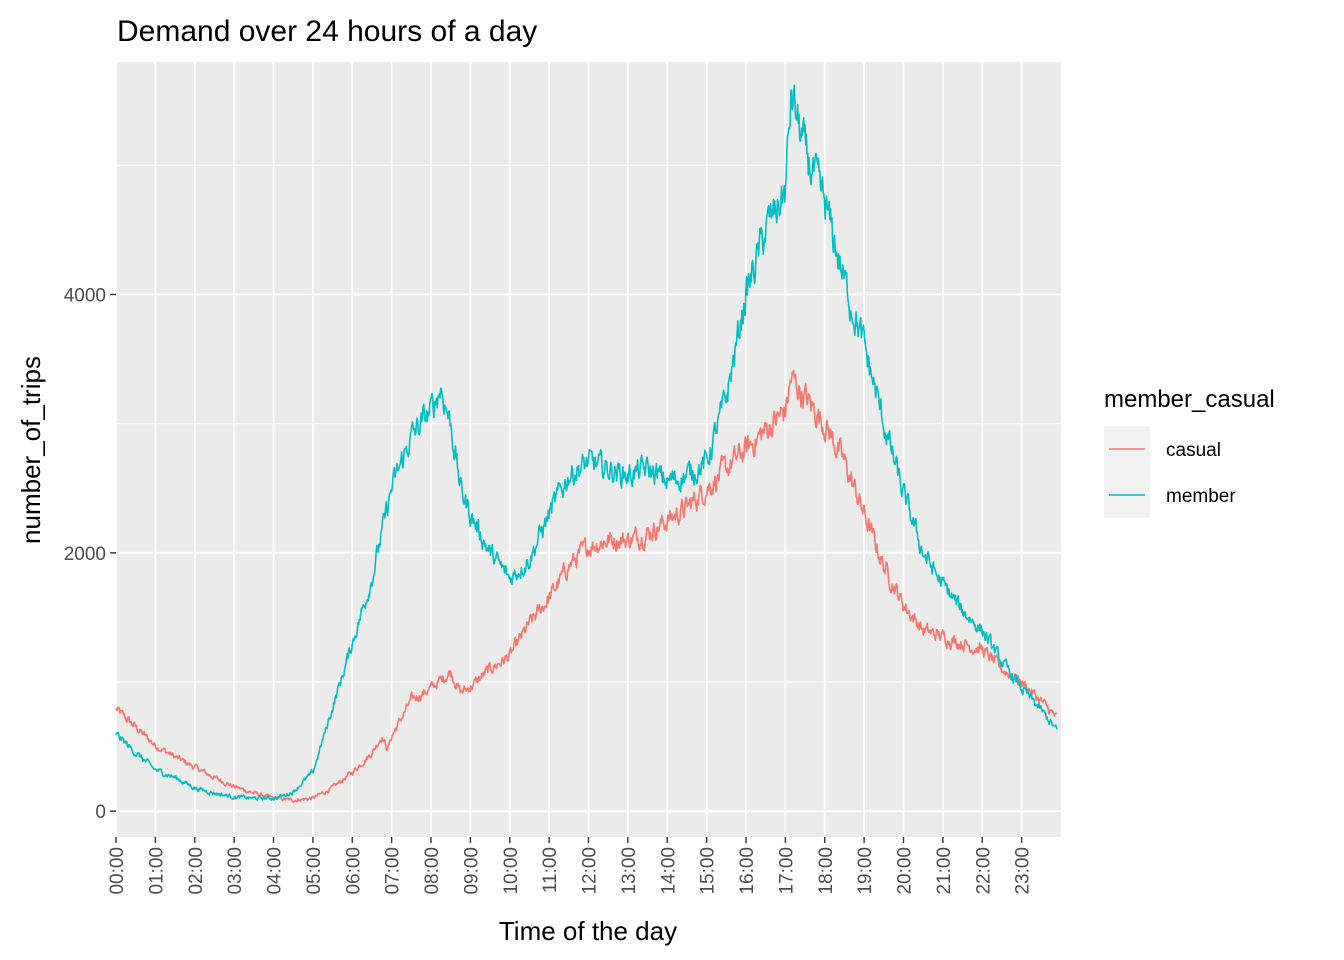 This screenshot has height=960, width=1344. I want to click on x-tick-label: 20:00, so click(905, 871).